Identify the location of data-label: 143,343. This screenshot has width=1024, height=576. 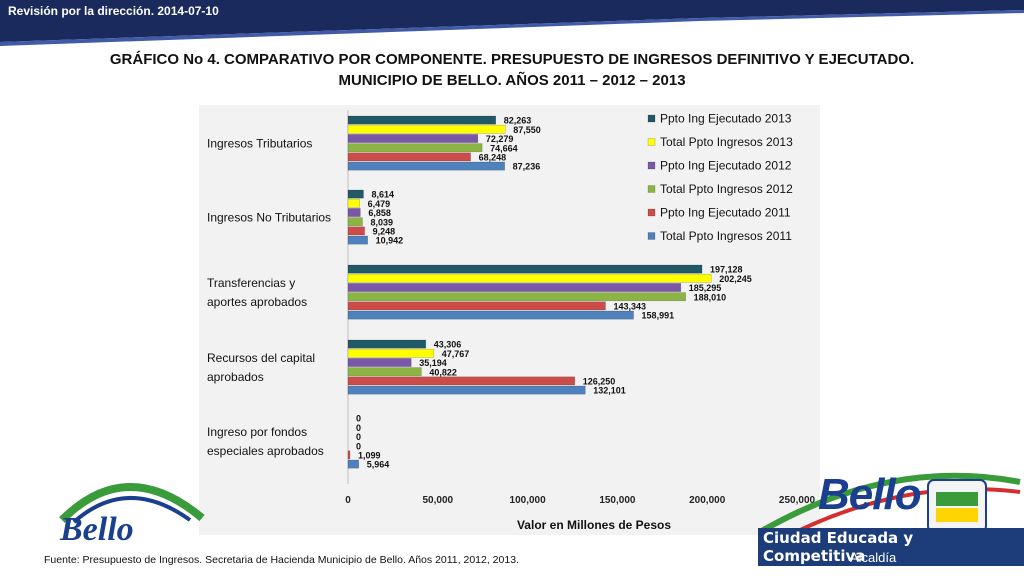
(629, 307).